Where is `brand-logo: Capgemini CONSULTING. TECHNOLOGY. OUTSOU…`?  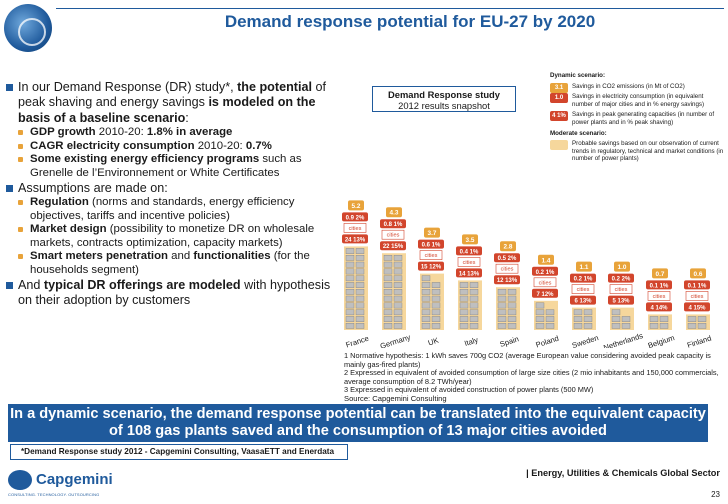
brand-logo: Capgemini CONSULTING. TECHNOLOGY. OUTSOU… is located at coordinates (68, 483).